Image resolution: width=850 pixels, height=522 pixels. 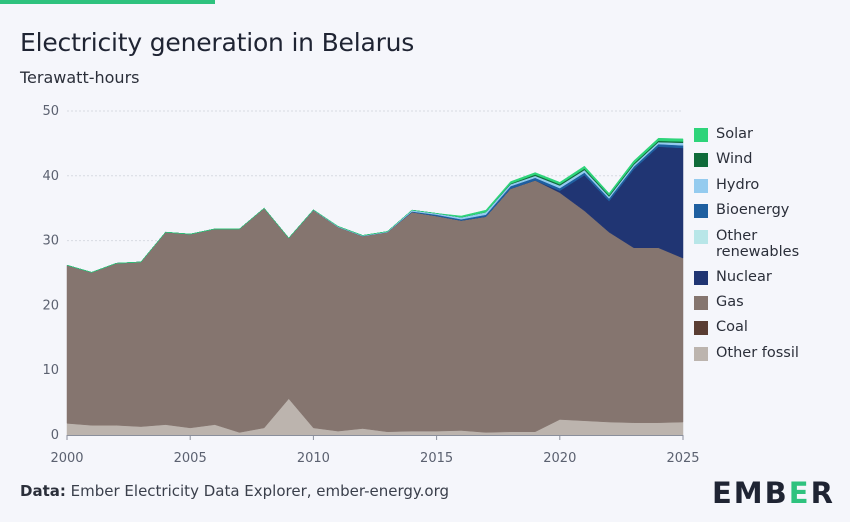 What do you see at coordinates (769, 163) in the screenshot?
I see `legend-item: Wind` at bounding box center [769, 163].